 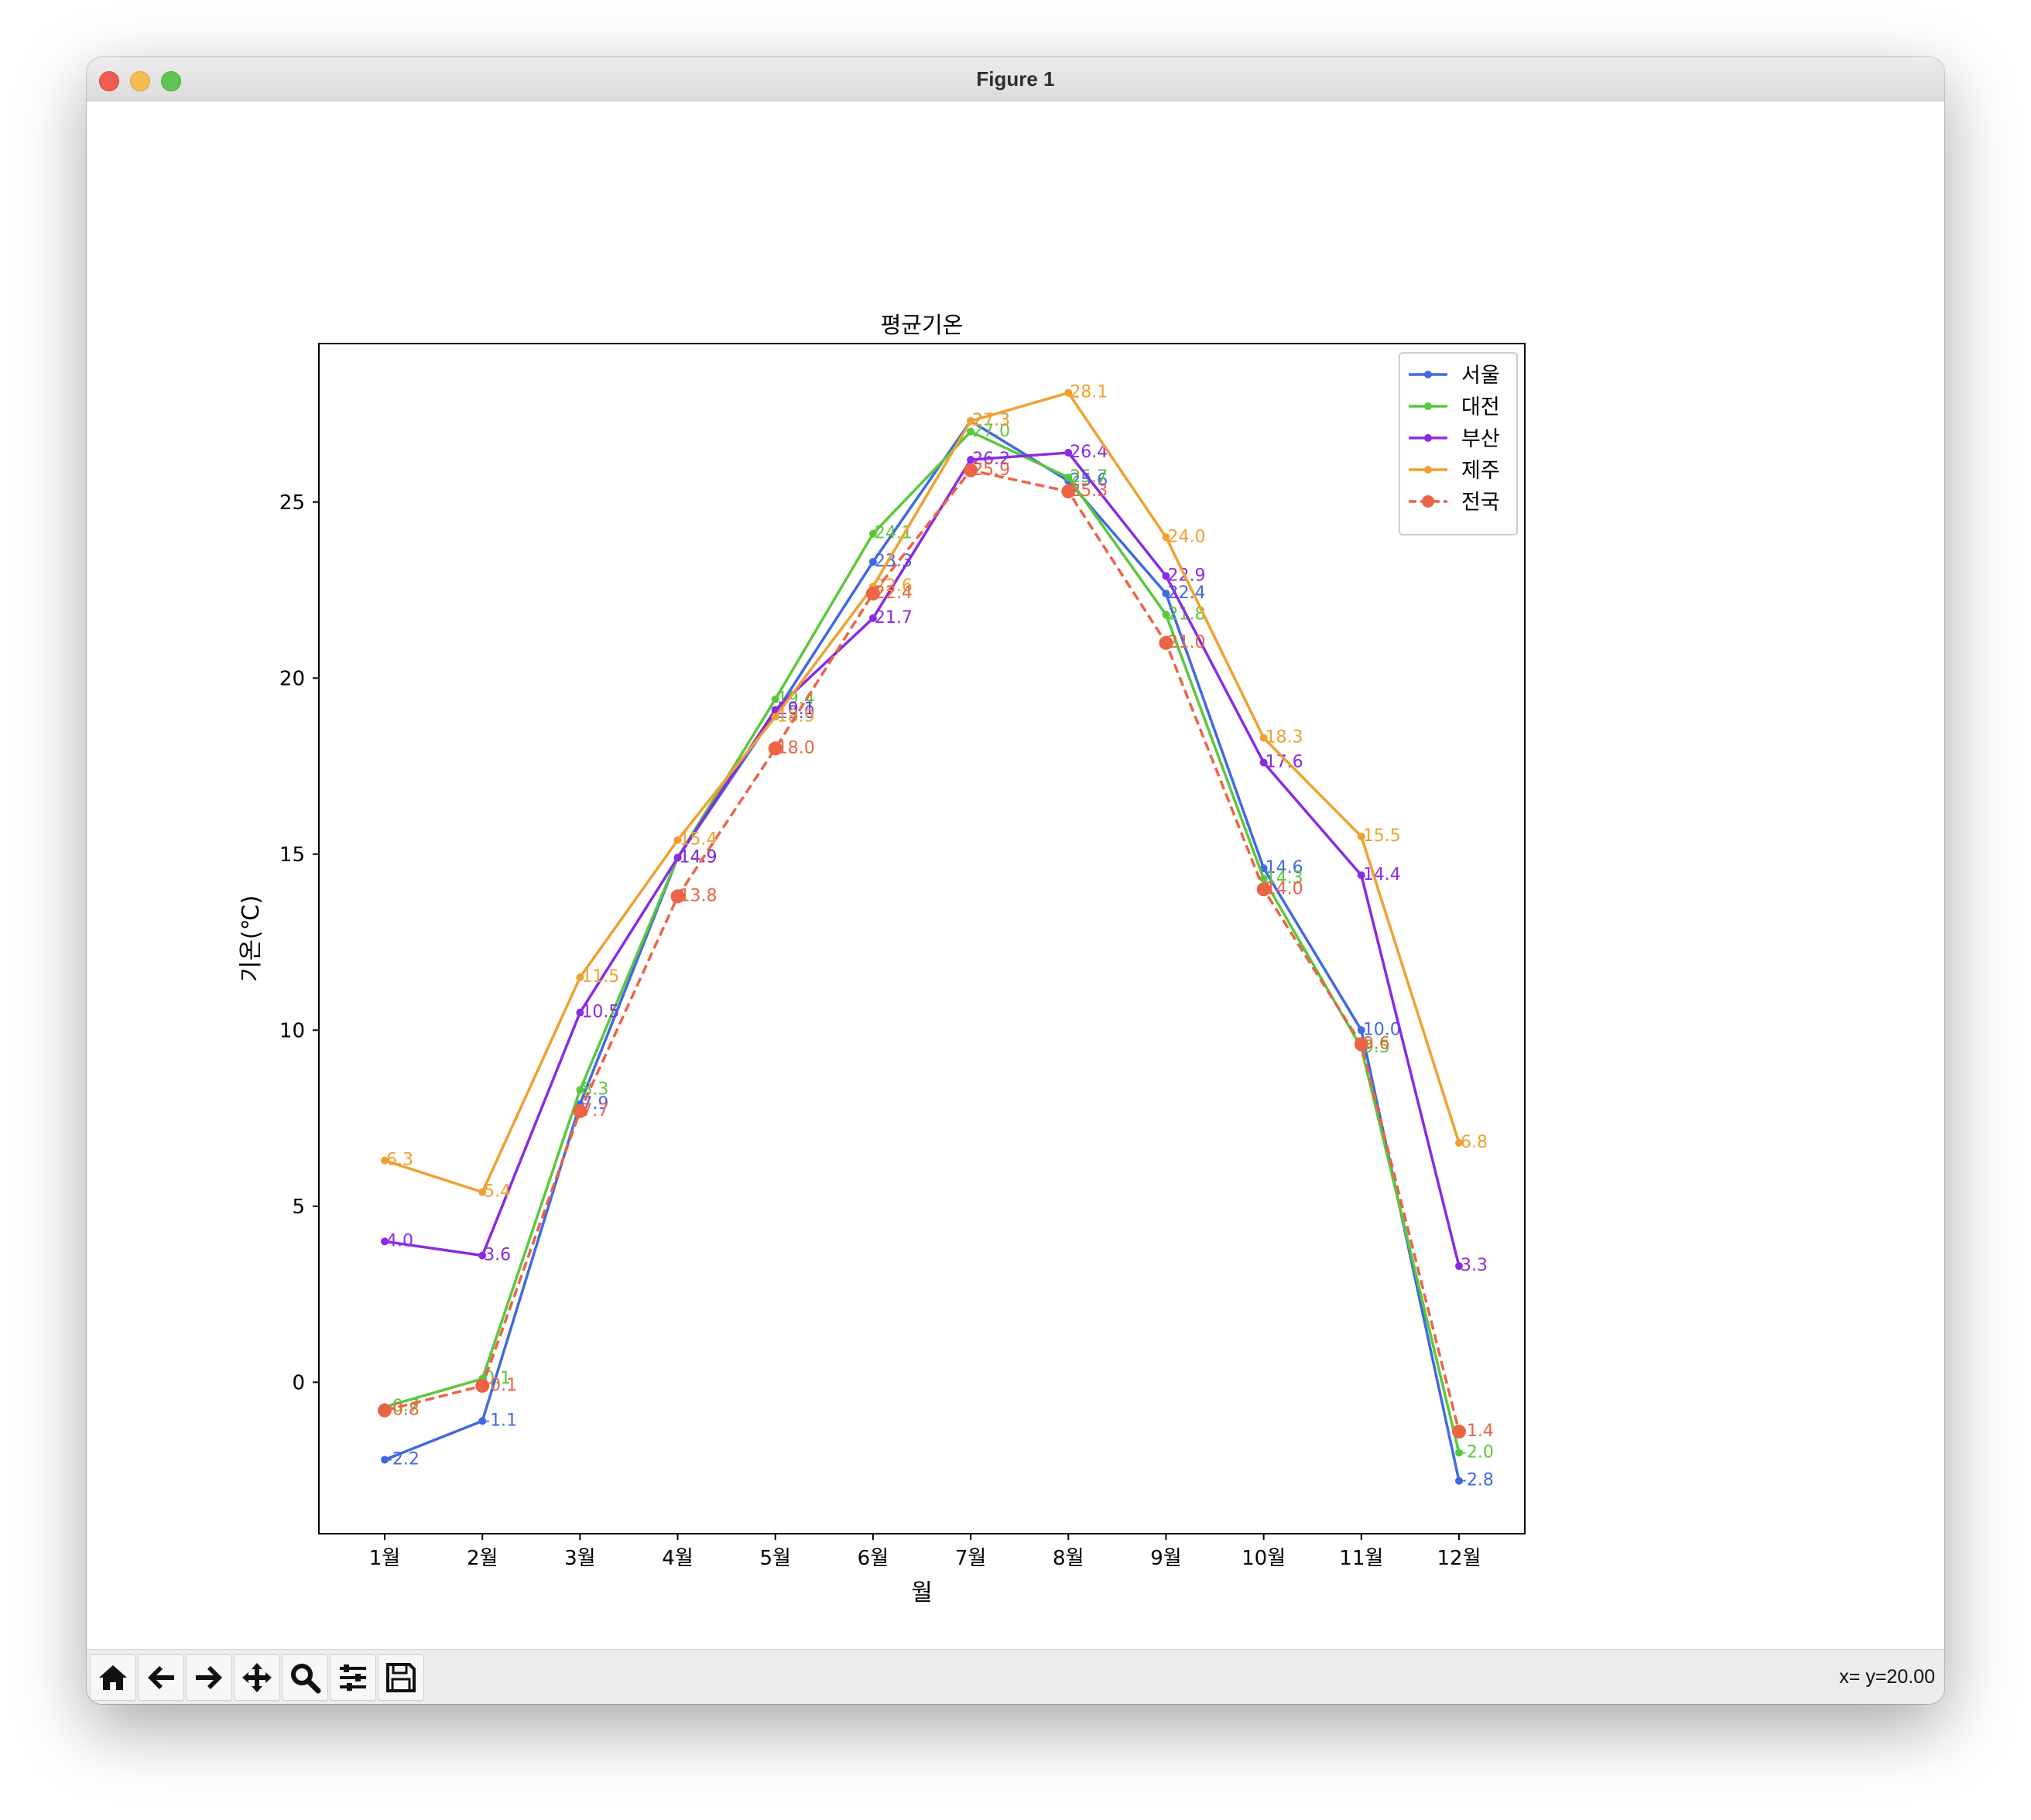 I want to click on data-label: 14.6, so click(x=1284, y=868).